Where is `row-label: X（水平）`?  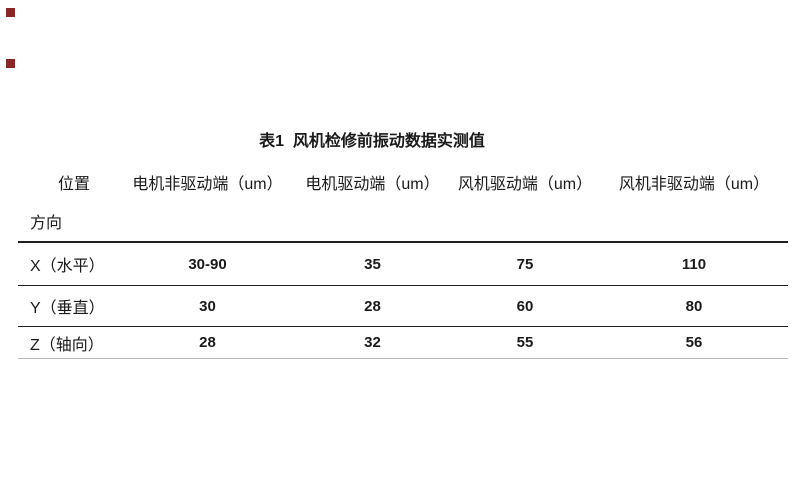 row-label: X（水平） is located at coordinates (67, 266).